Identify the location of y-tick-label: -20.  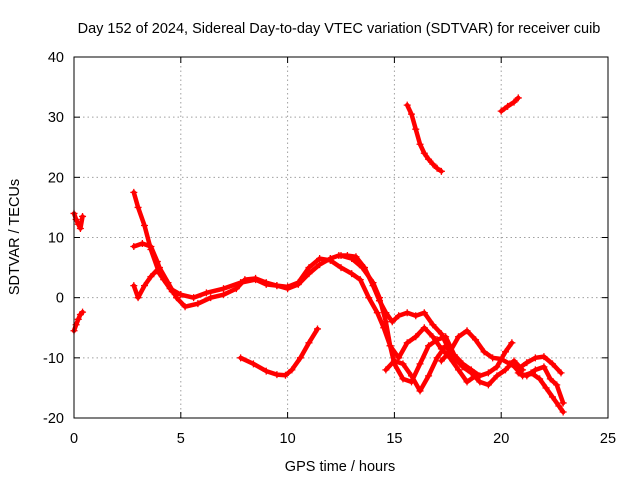
(53, 419).